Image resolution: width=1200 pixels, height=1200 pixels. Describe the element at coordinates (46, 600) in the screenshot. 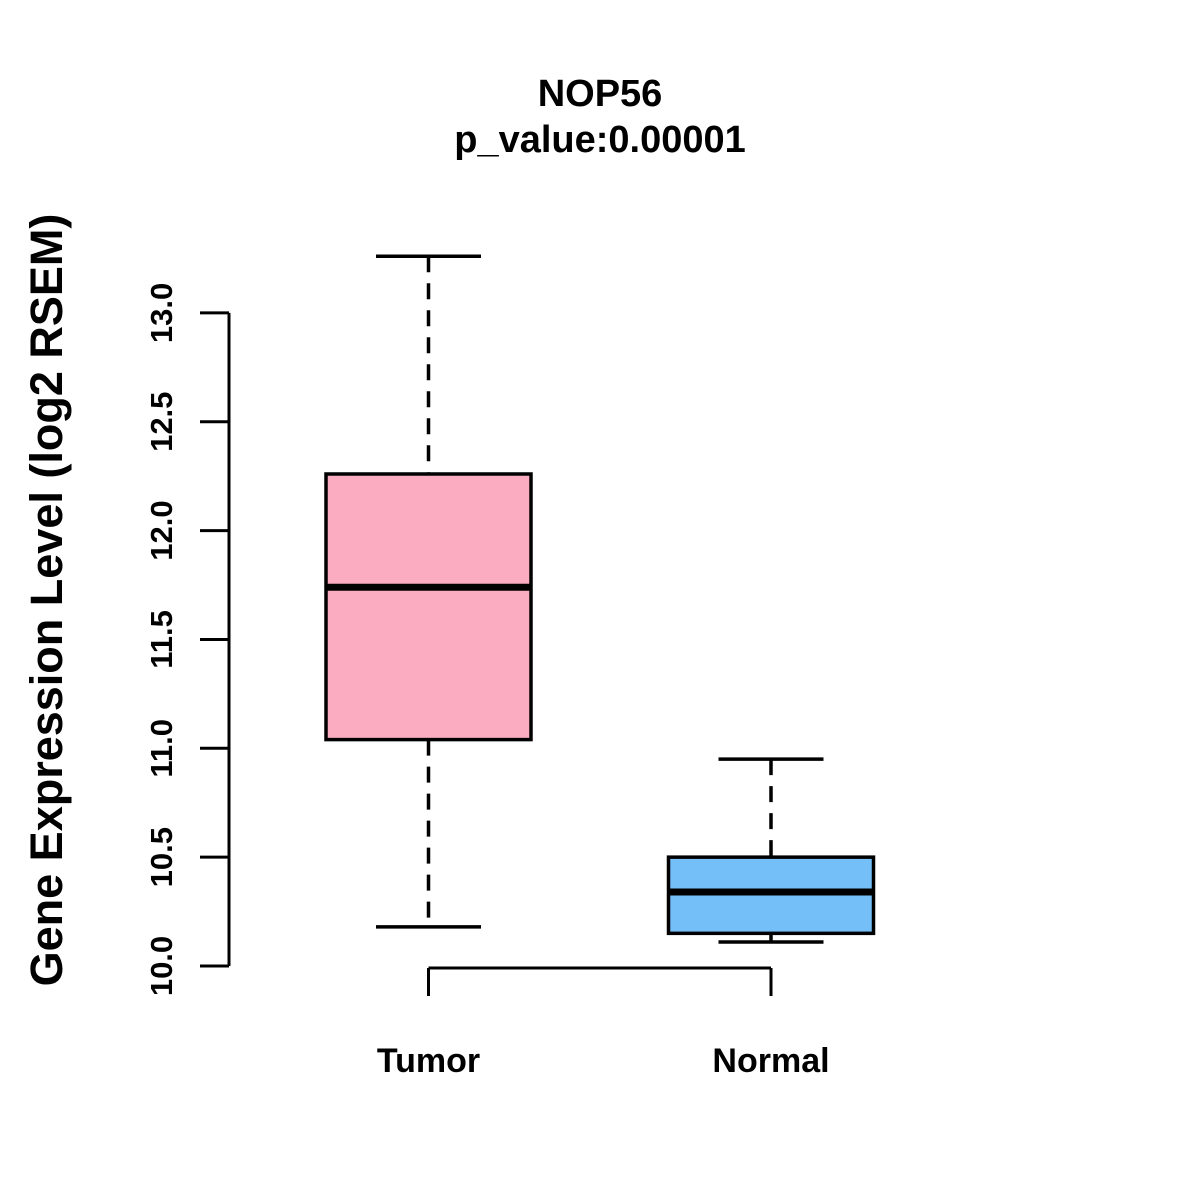

I see `y-axis-label: Gene Expression Level (log2 RSEM)` at that location.